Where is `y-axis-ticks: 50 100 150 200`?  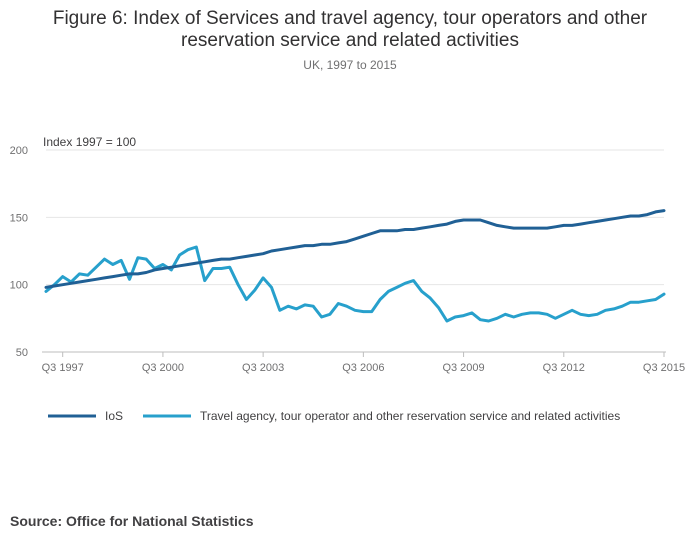
y-axis-ticks: 50 100 150 200 is located at coordinates (19, 252).